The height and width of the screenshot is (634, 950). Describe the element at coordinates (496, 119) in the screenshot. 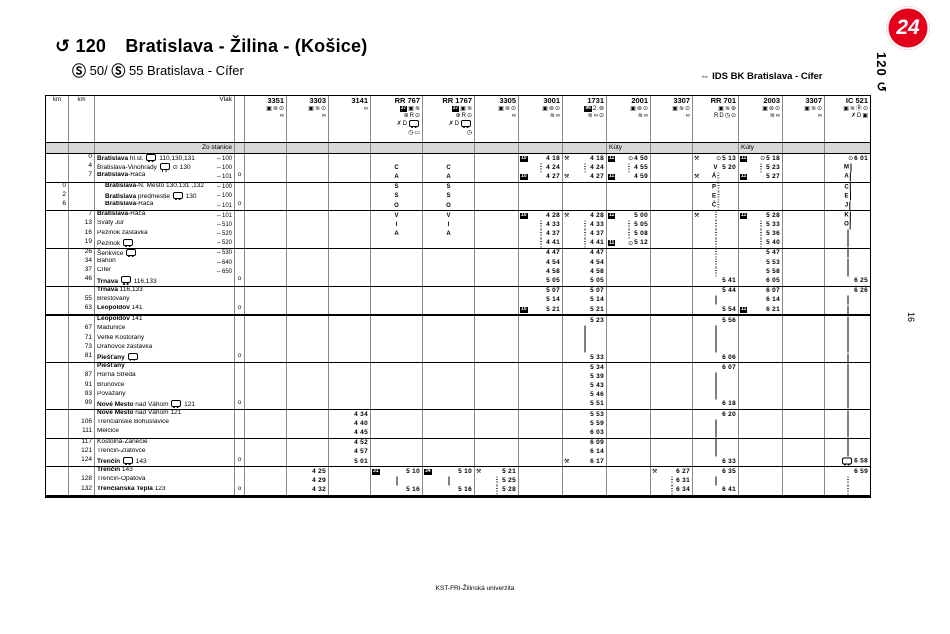

I see `train-header: 3305 ▣ ≋ ⊙ ∞` at that location.